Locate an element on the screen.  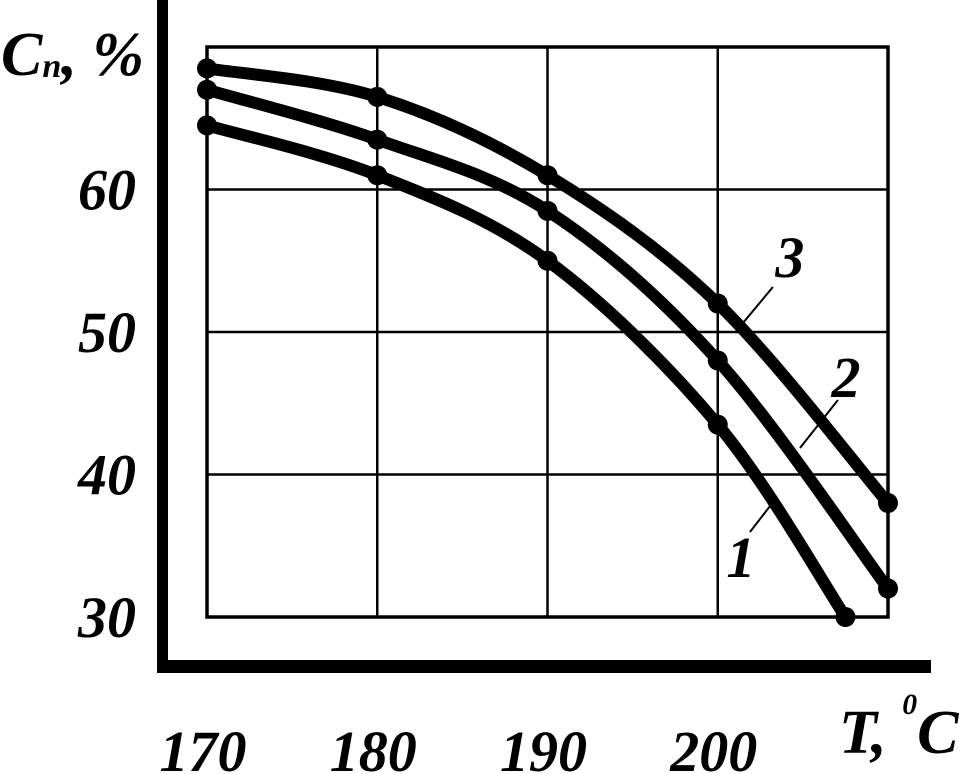
x-tick-label-180: 180 is located at coordinates (373, 746).